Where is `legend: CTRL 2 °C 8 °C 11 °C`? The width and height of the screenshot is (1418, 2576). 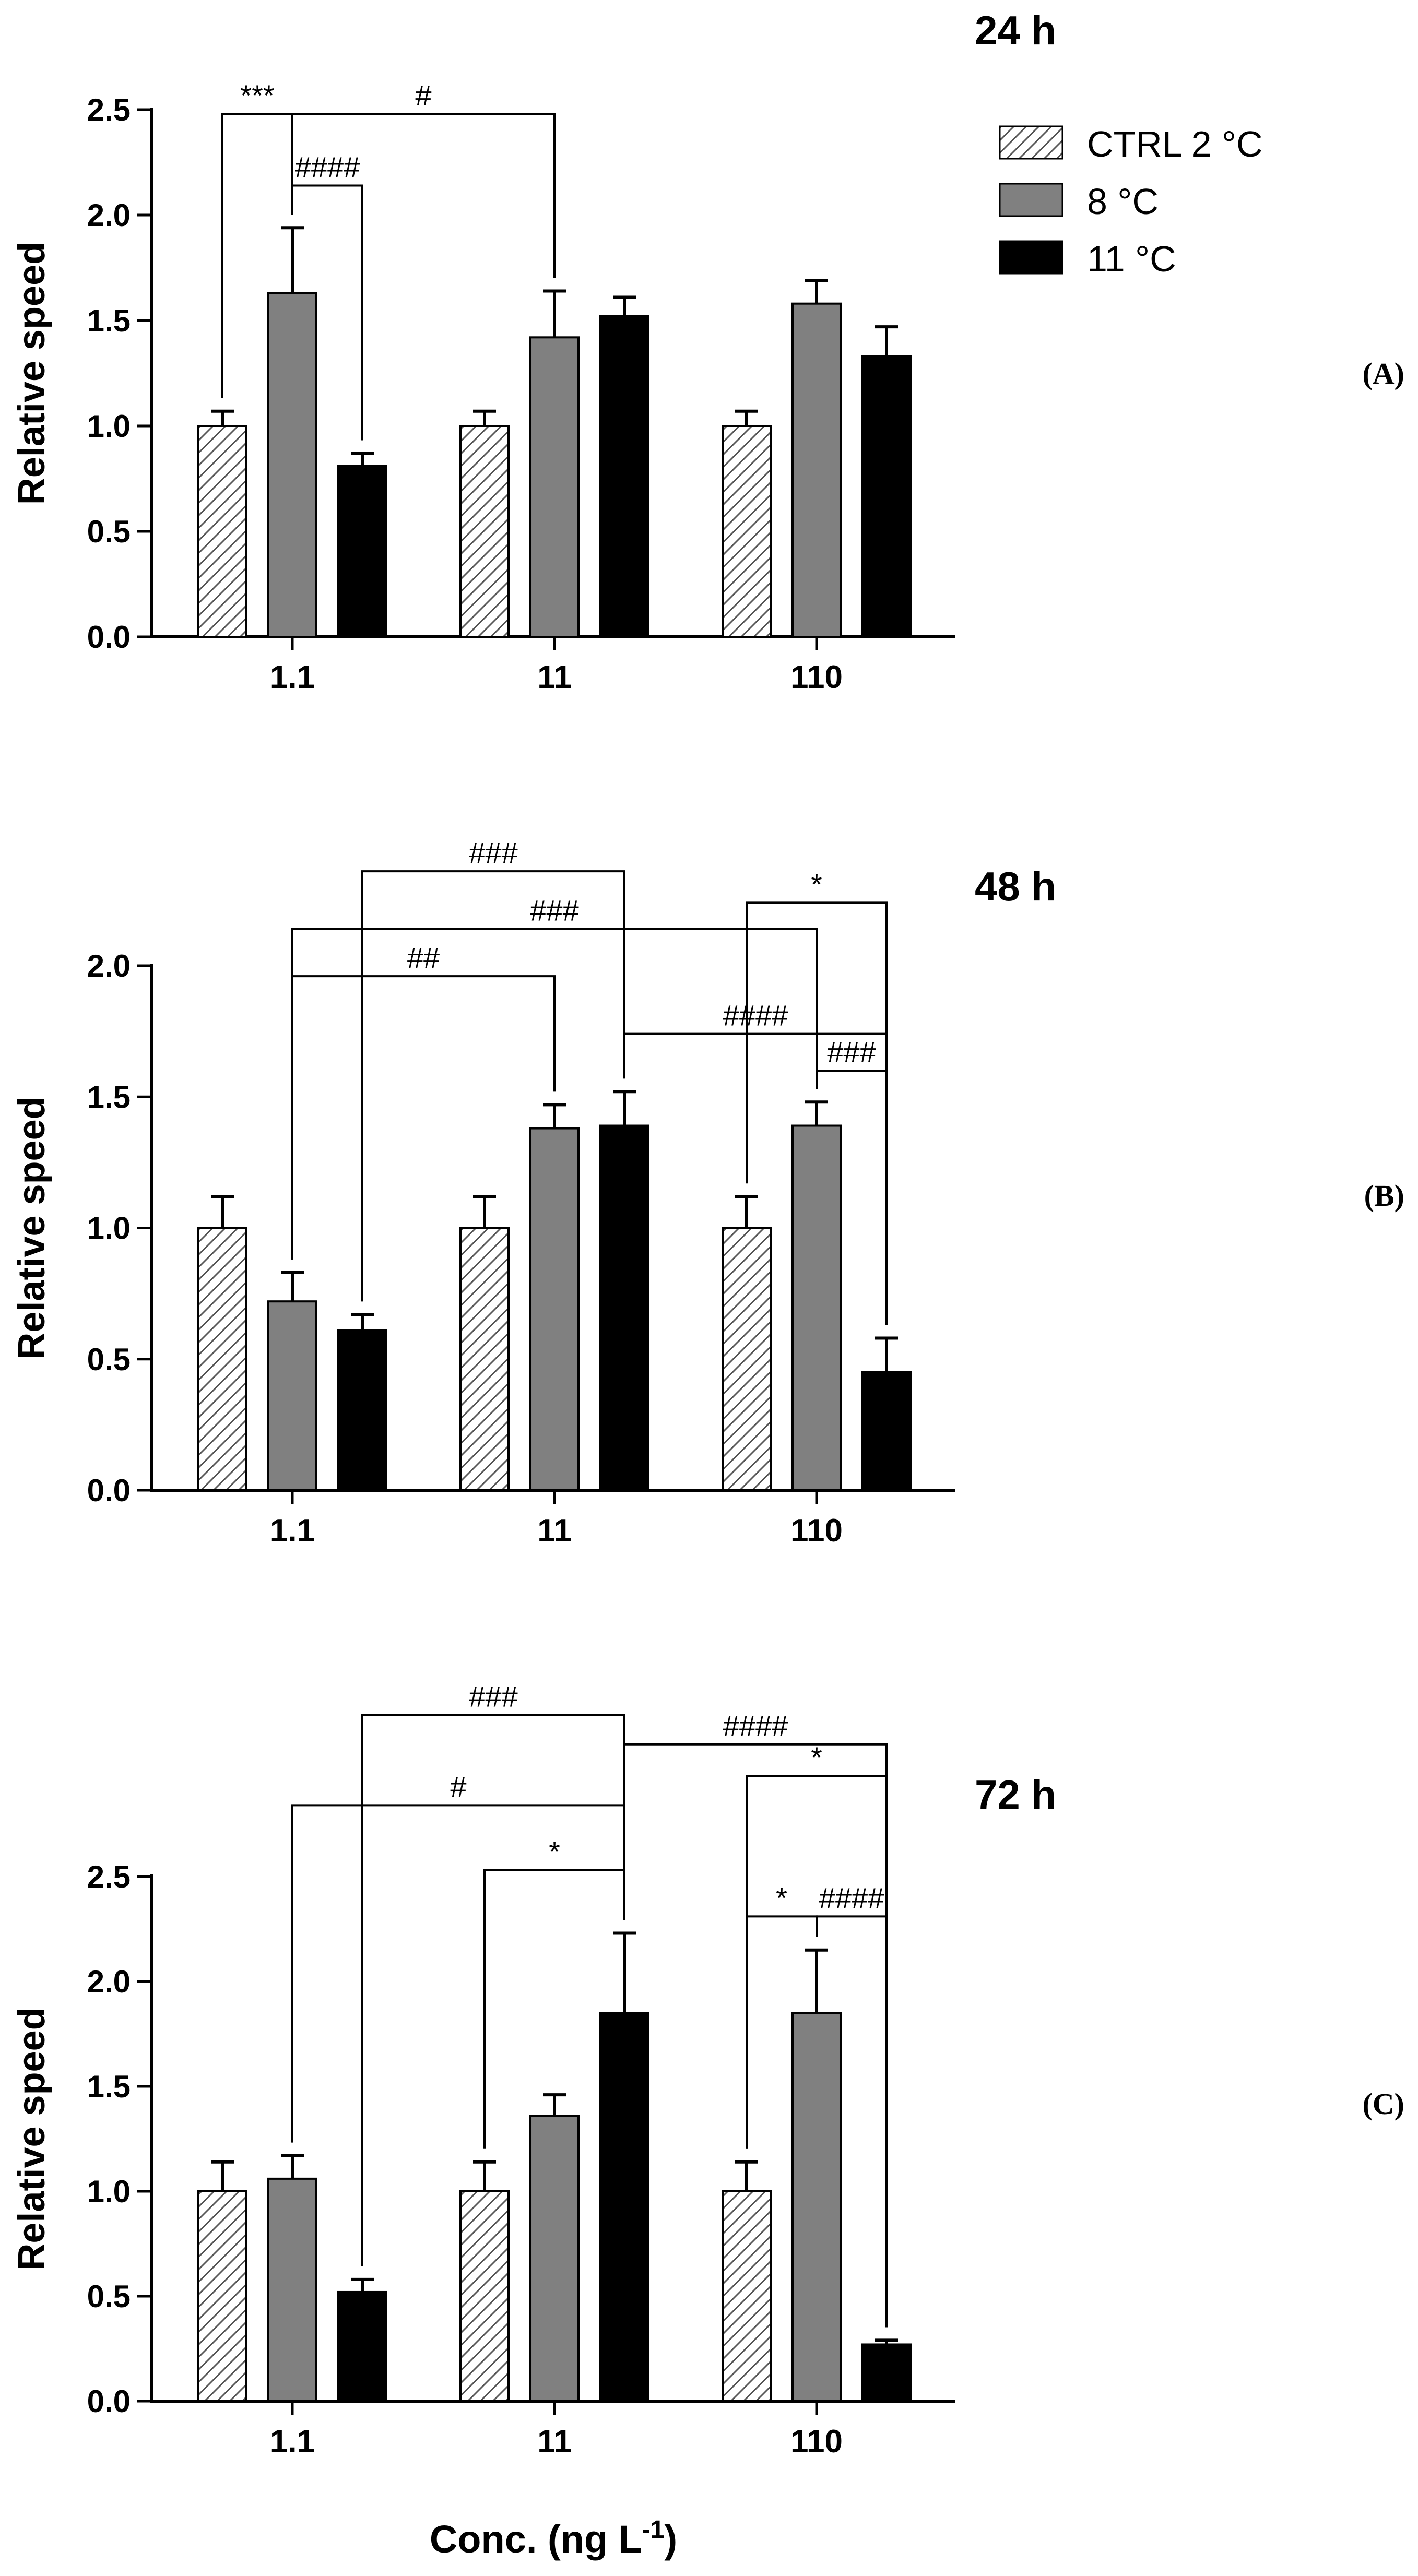 legend: CTRL 2 °C 8 °C 11 °C is located at coordinates (1131, 201).